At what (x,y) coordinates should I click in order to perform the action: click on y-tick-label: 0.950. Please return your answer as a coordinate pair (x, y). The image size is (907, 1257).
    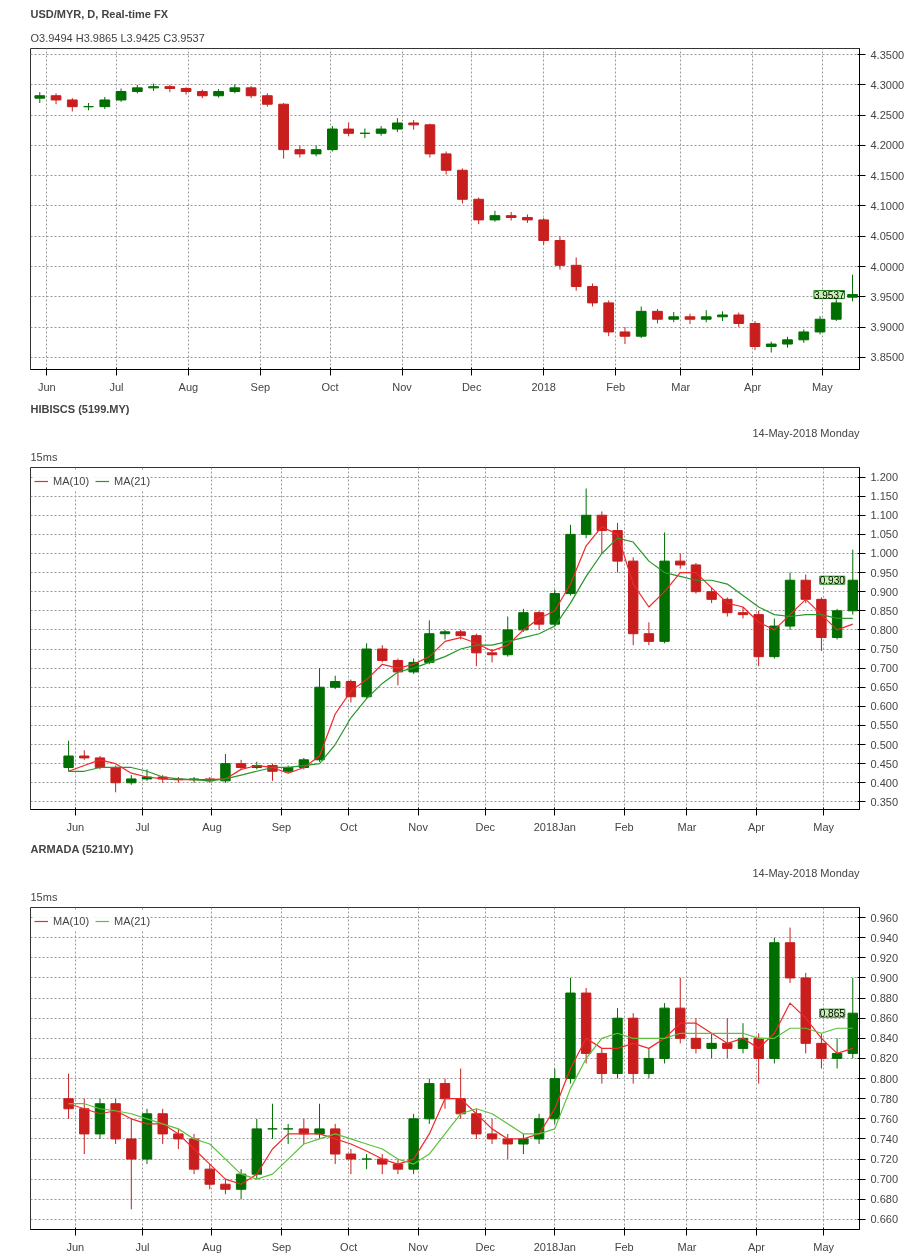
    Looking at the image, I should click on (884, 572).